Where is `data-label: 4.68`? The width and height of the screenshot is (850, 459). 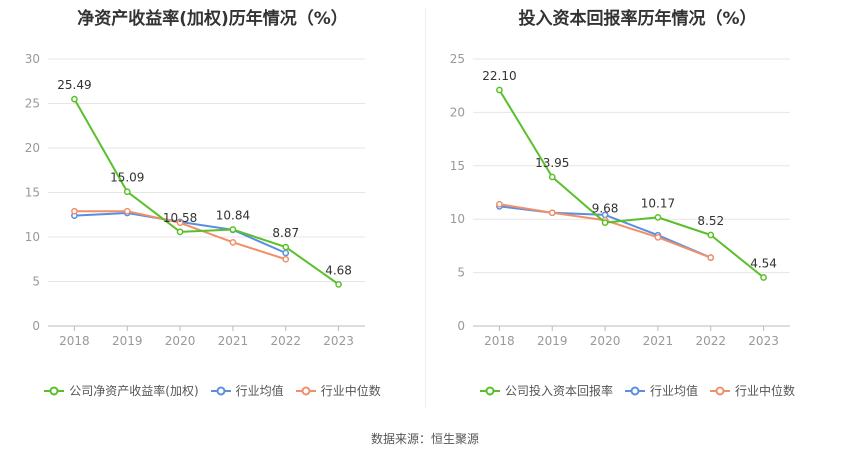 data-label: 4.68 is located at coordinates (338, 270).